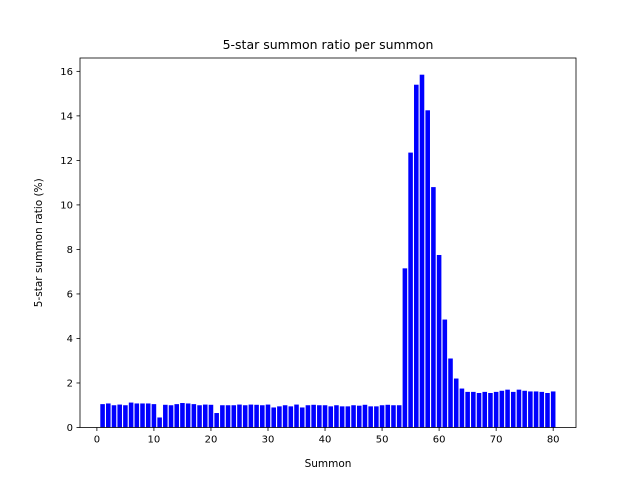 Image resolution: width=640 pixels, height=485 pixels. I want to click on y-tick-label: 16, so click(66, 72).